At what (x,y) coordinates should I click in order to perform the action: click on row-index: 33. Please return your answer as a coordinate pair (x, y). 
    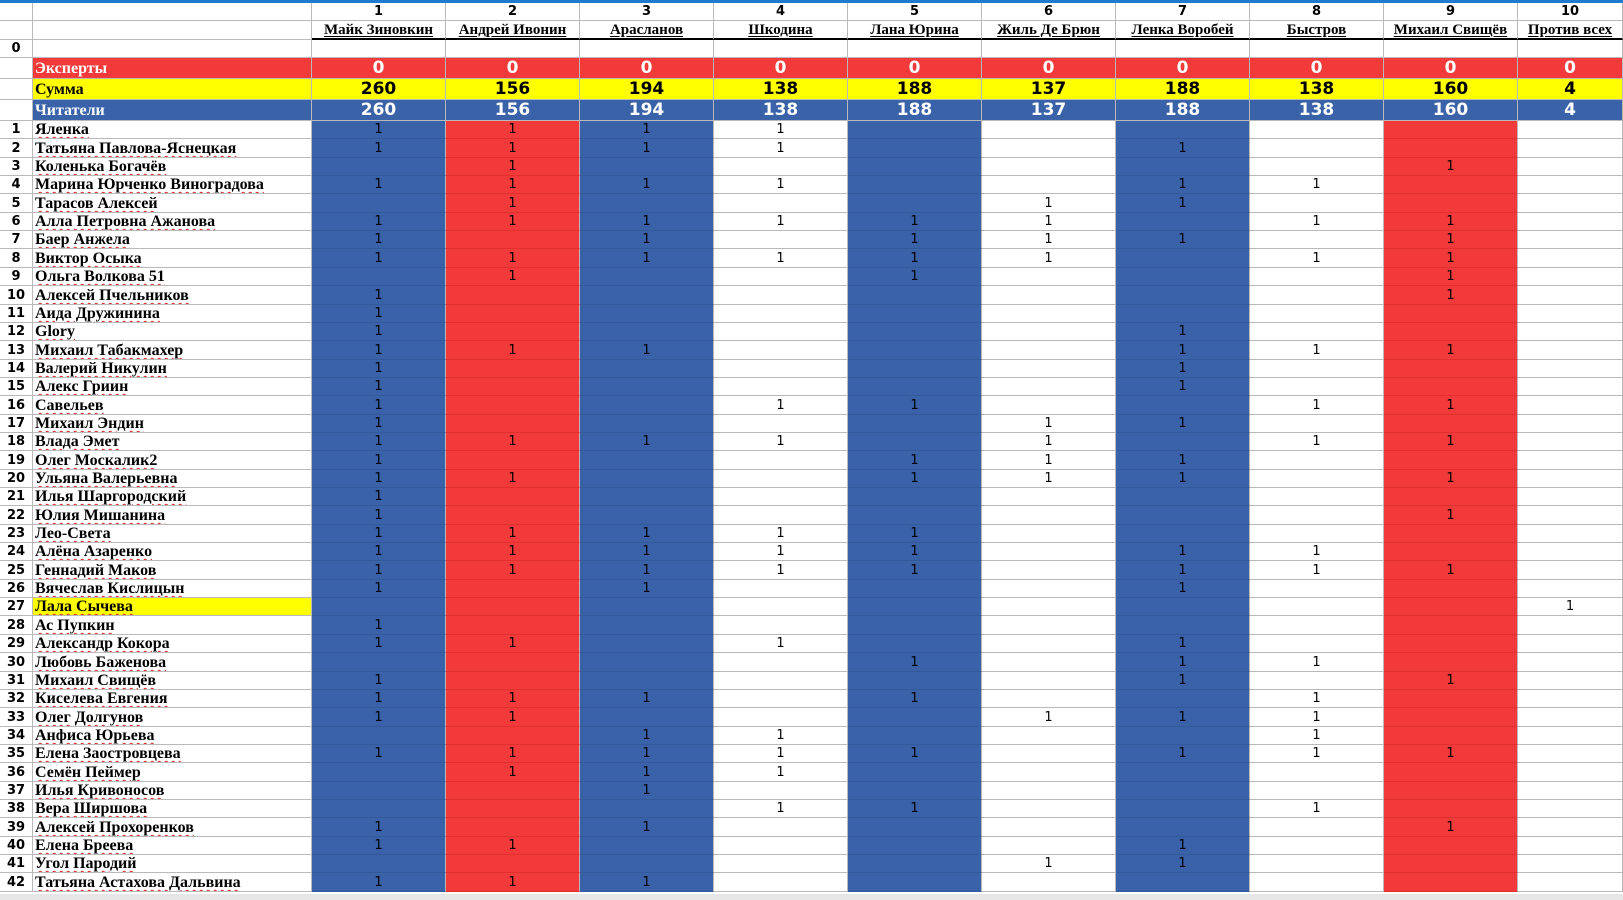
    Looking at the image, I should click on (16, 717).